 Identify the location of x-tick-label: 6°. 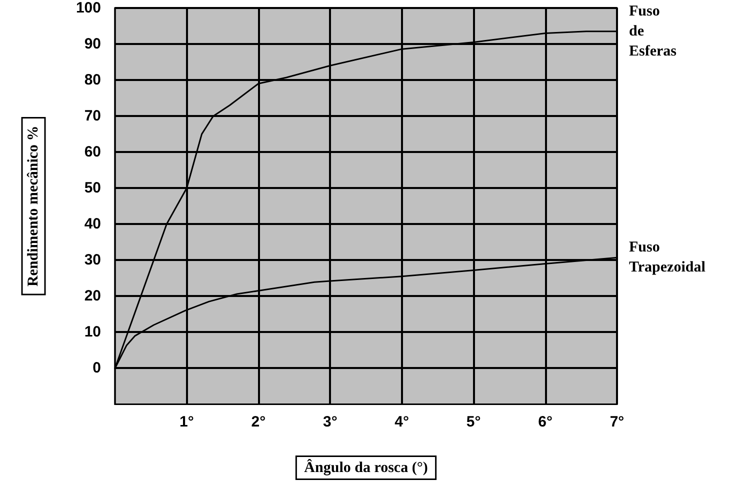
(545, 421).